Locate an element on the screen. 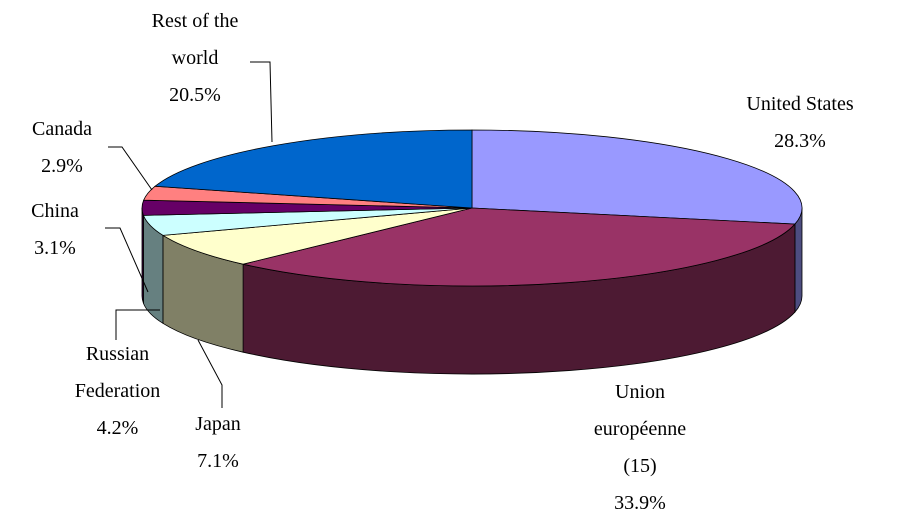 The width and height of the screenshot is (903, 522). value-label: 2.9% is located at coordinates (62, 166).